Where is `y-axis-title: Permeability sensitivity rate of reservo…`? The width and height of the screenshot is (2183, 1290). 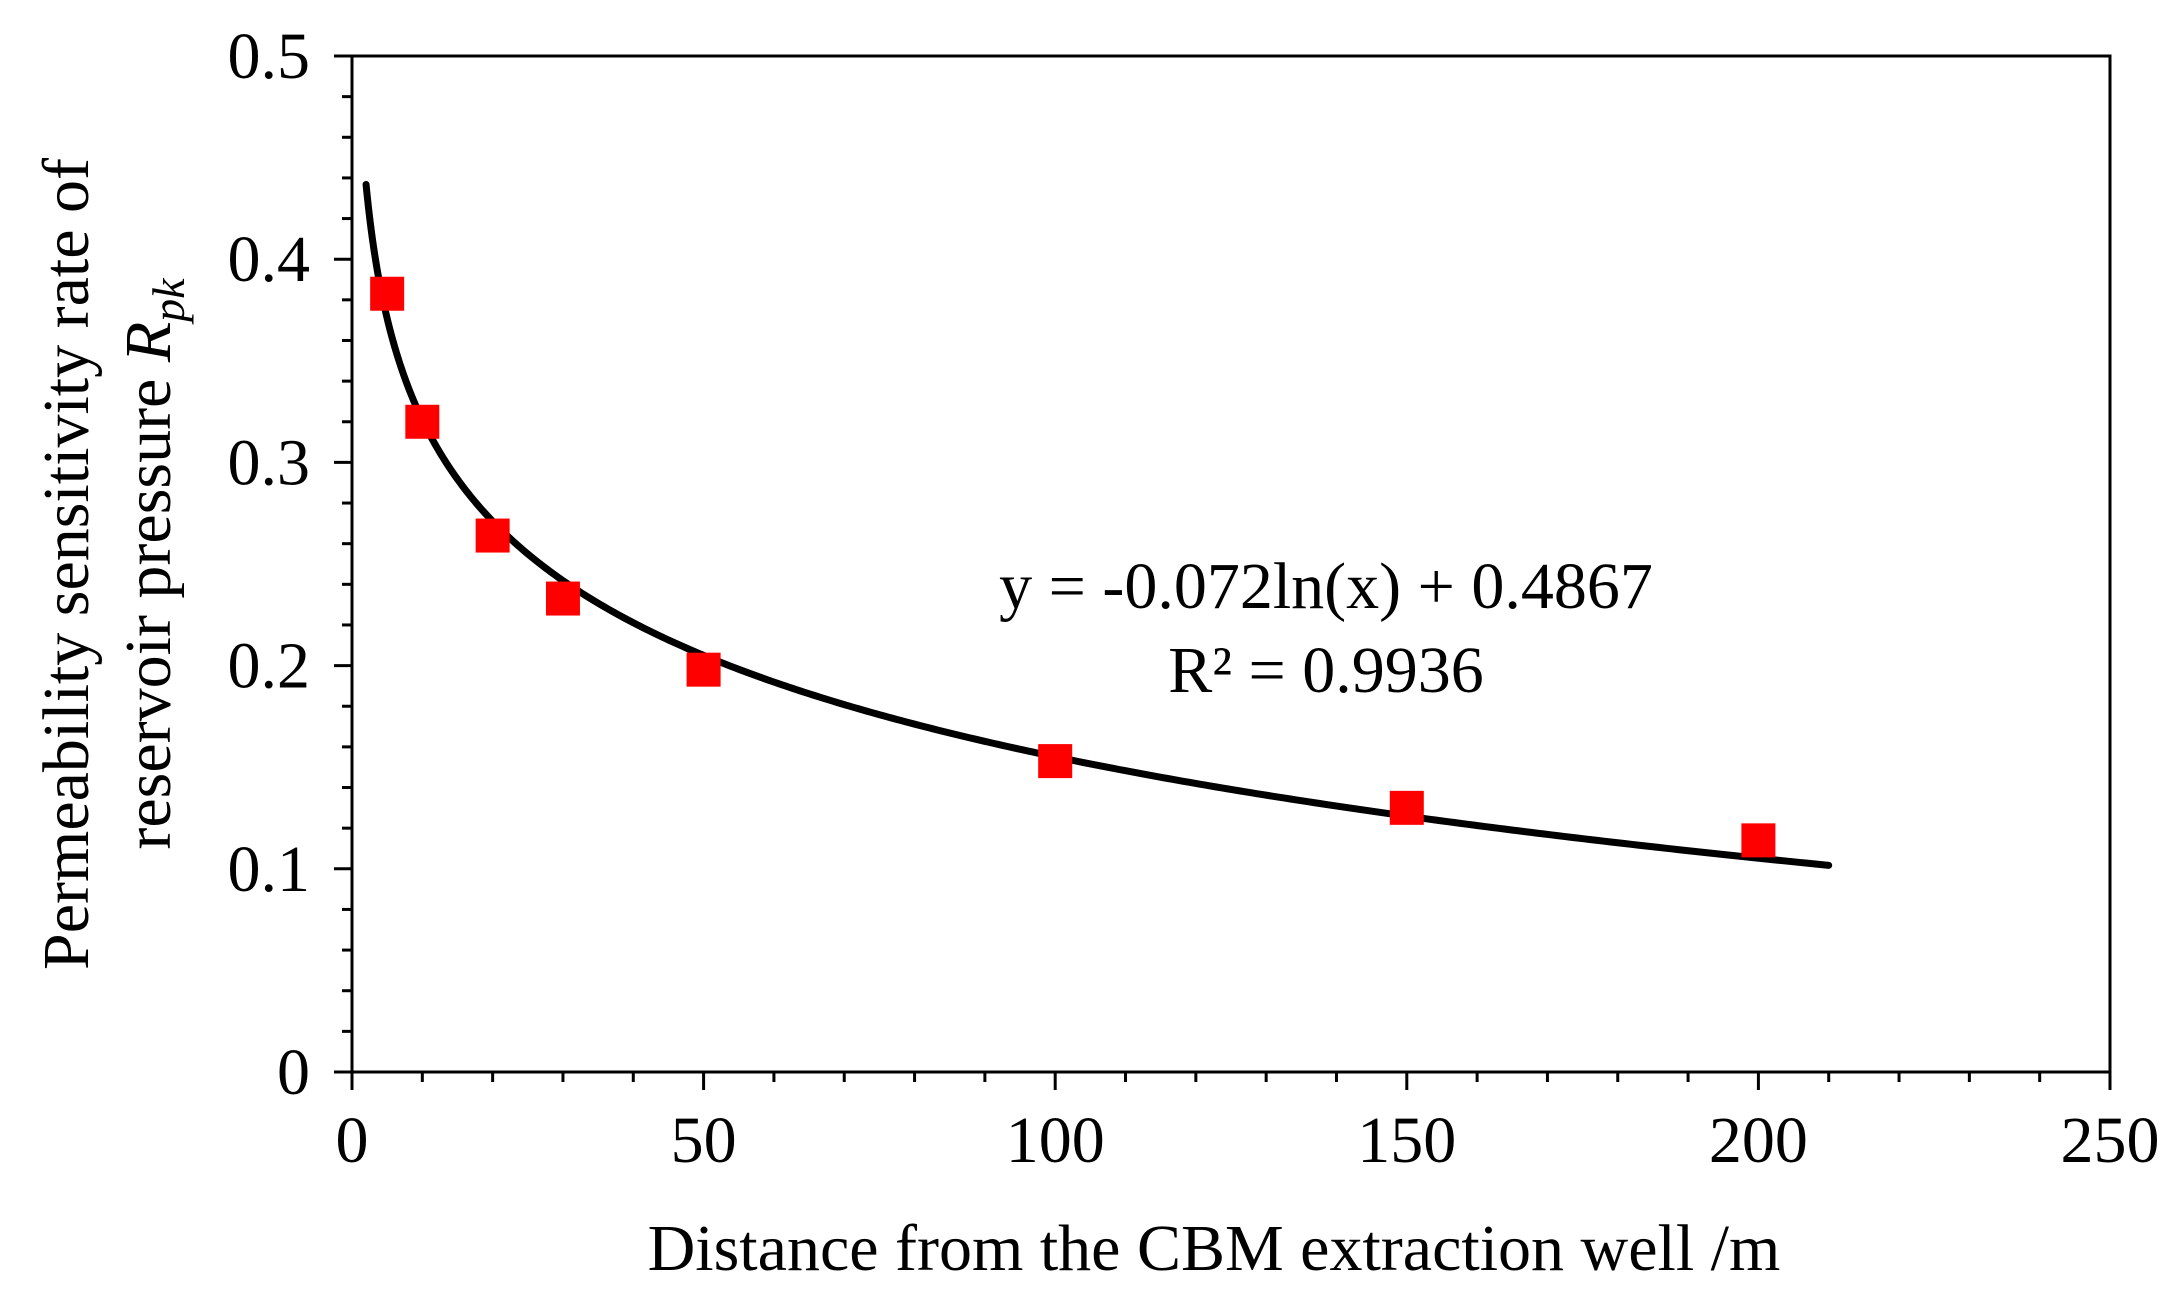 y-axis-title: Permeability sensitivity rate of reservo… is located at coordinates (112, 564).